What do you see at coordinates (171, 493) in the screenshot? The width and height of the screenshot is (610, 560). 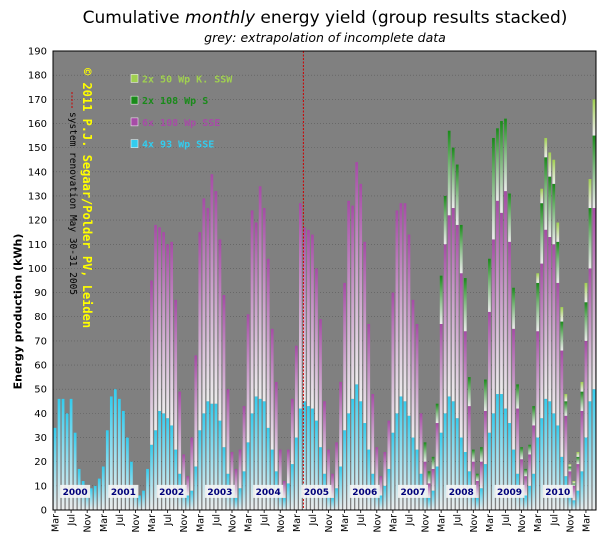 I see `year-label: 2002` at bounding box center [171, 493].